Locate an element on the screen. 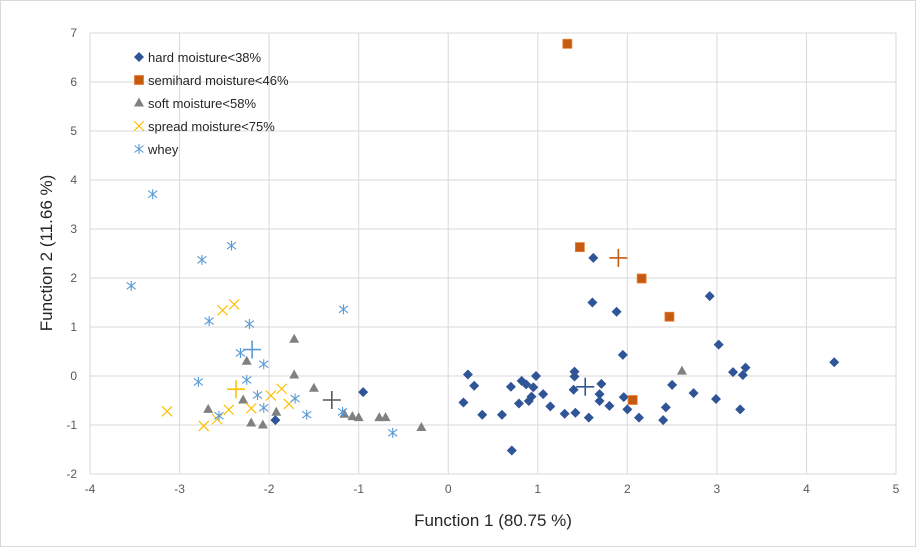 The width and height of the screenshot is (916, 547). x-tick-label: -2 is located at coordinates (269, 489).